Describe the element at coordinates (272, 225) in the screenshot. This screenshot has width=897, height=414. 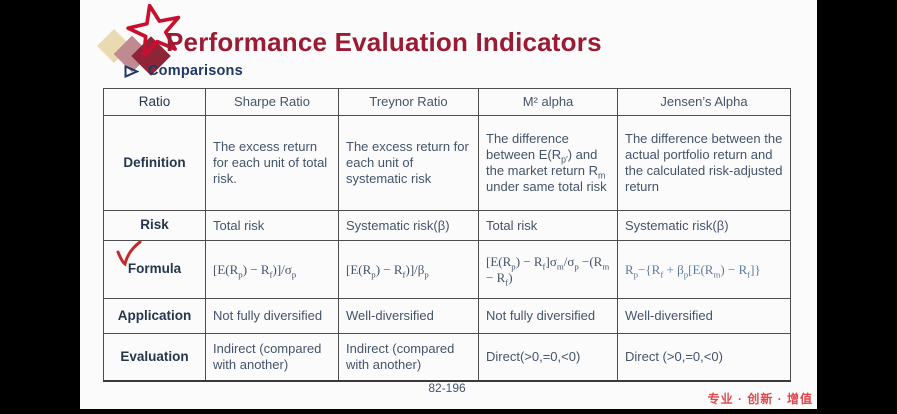
I see `cell-risk-sharpe: Total risk` at that location.